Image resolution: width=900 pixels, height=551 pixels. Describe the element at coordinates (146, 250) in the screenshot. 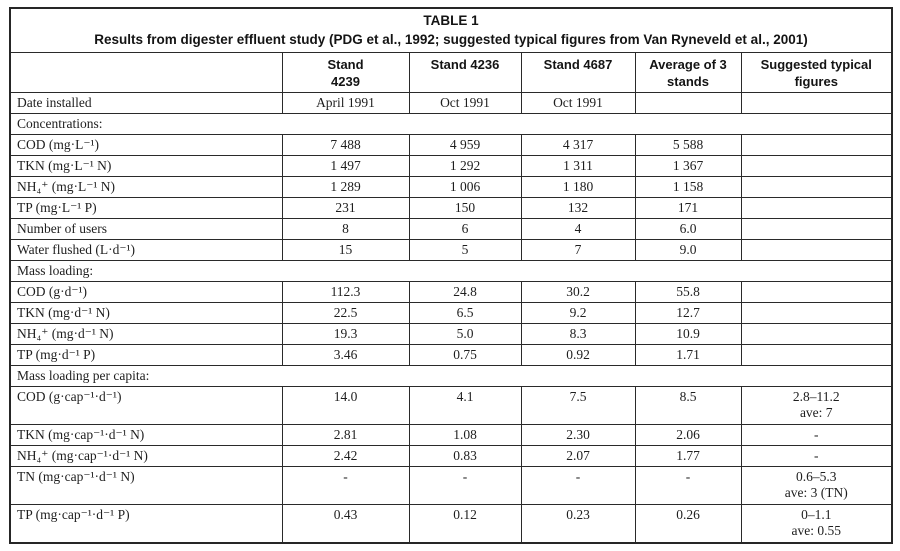

I see `row-label: Water flushed (L·d⁻¹)` at that location.